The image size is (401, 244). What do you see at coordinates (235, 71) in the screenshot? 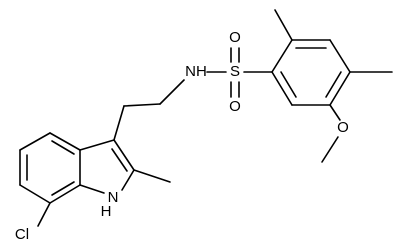
I see `atom-label: S` at bounding box center [235, 71].